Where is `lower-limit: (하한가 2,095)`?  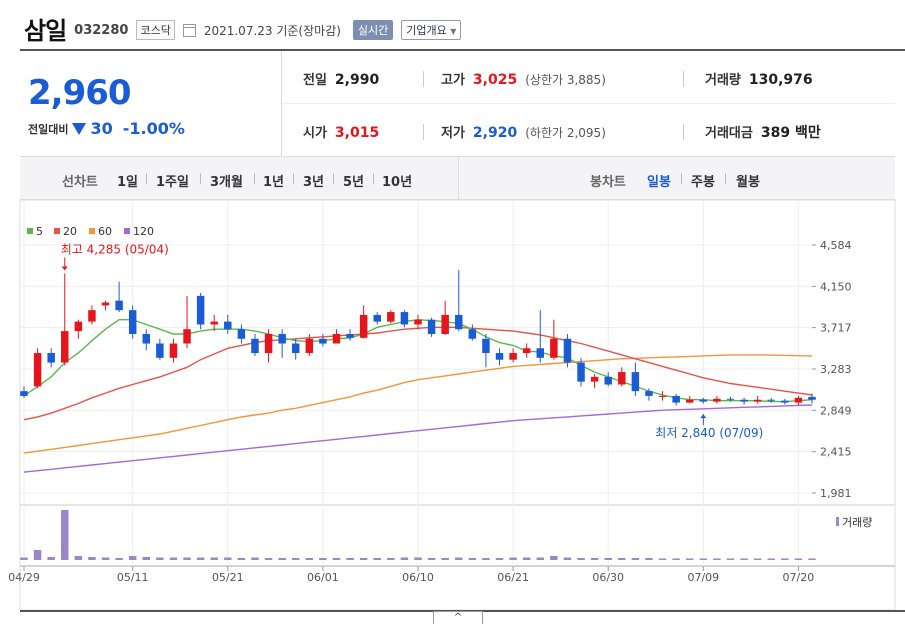
lower-limit: (하한가 2,095) is located at coordinates (565, 133).